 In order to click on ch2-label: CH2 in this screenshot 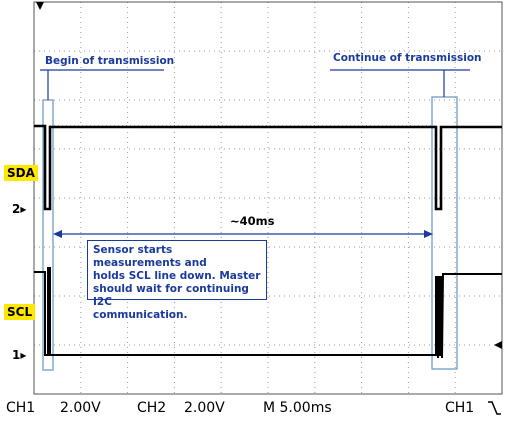, I will do `click(152, 408)`.